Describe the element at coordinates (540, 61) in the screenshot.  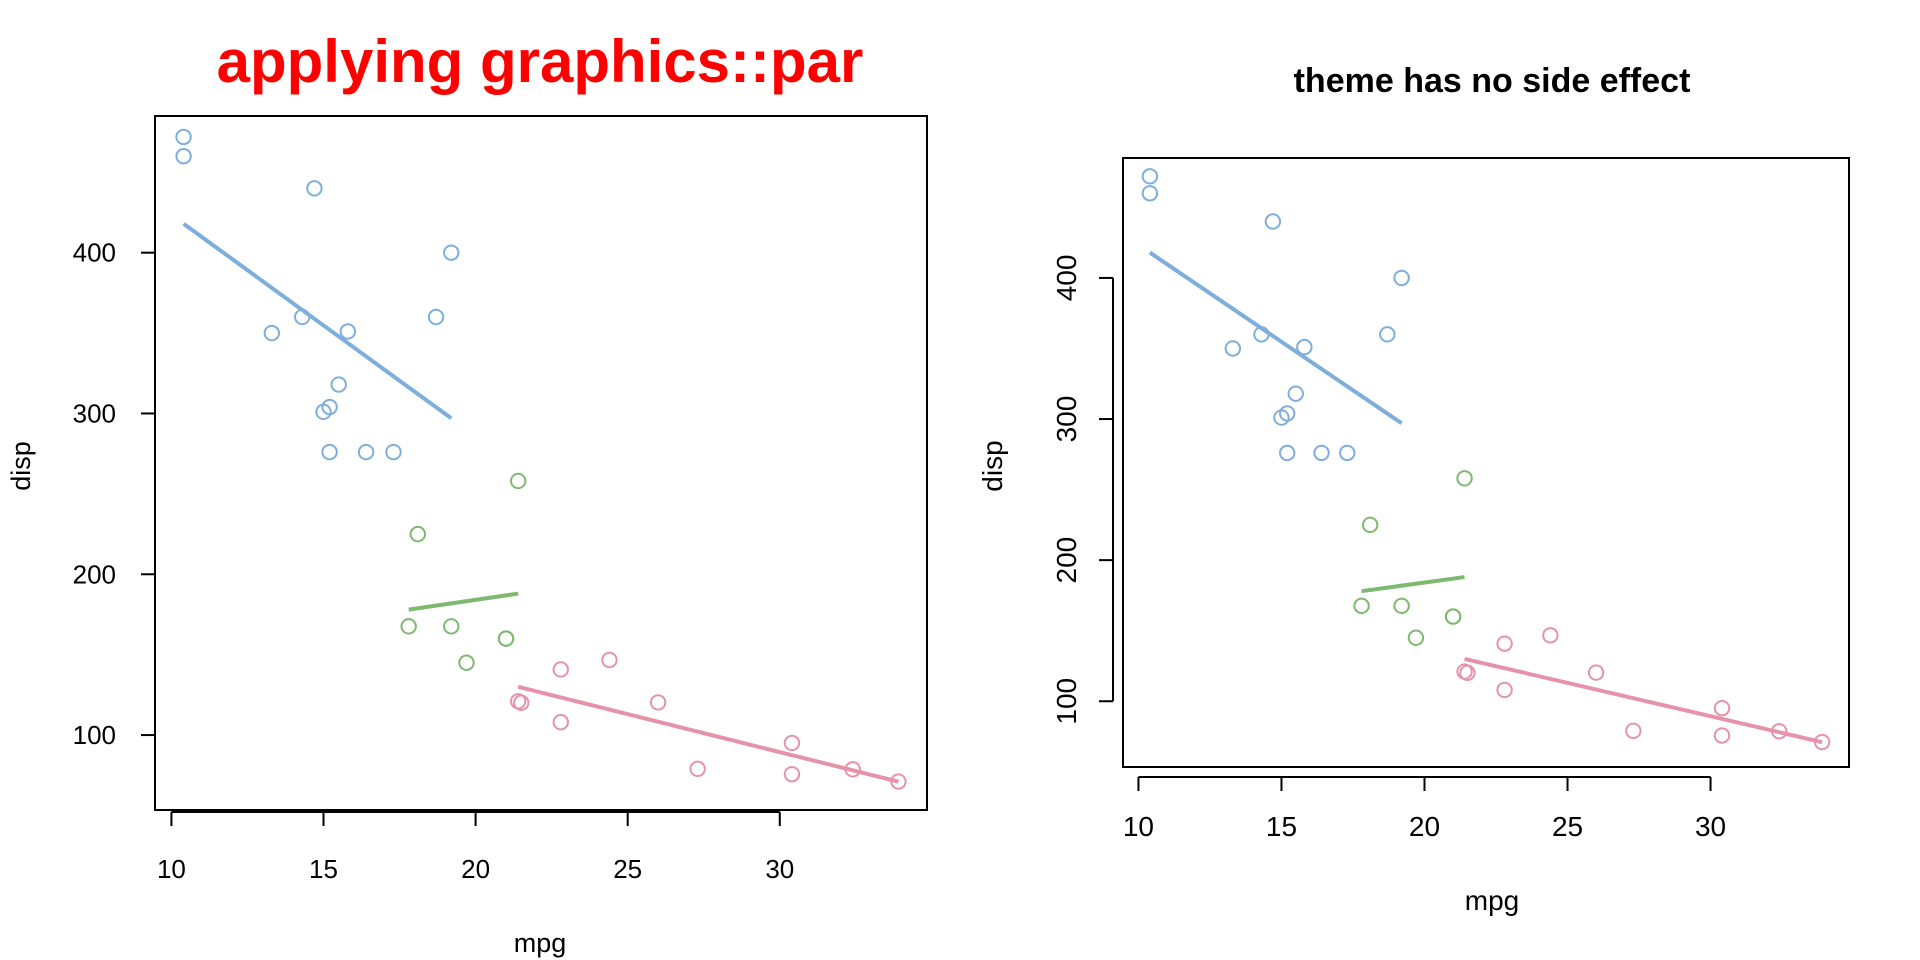
I see `left-chart-title: applying graphics::par` at that location.